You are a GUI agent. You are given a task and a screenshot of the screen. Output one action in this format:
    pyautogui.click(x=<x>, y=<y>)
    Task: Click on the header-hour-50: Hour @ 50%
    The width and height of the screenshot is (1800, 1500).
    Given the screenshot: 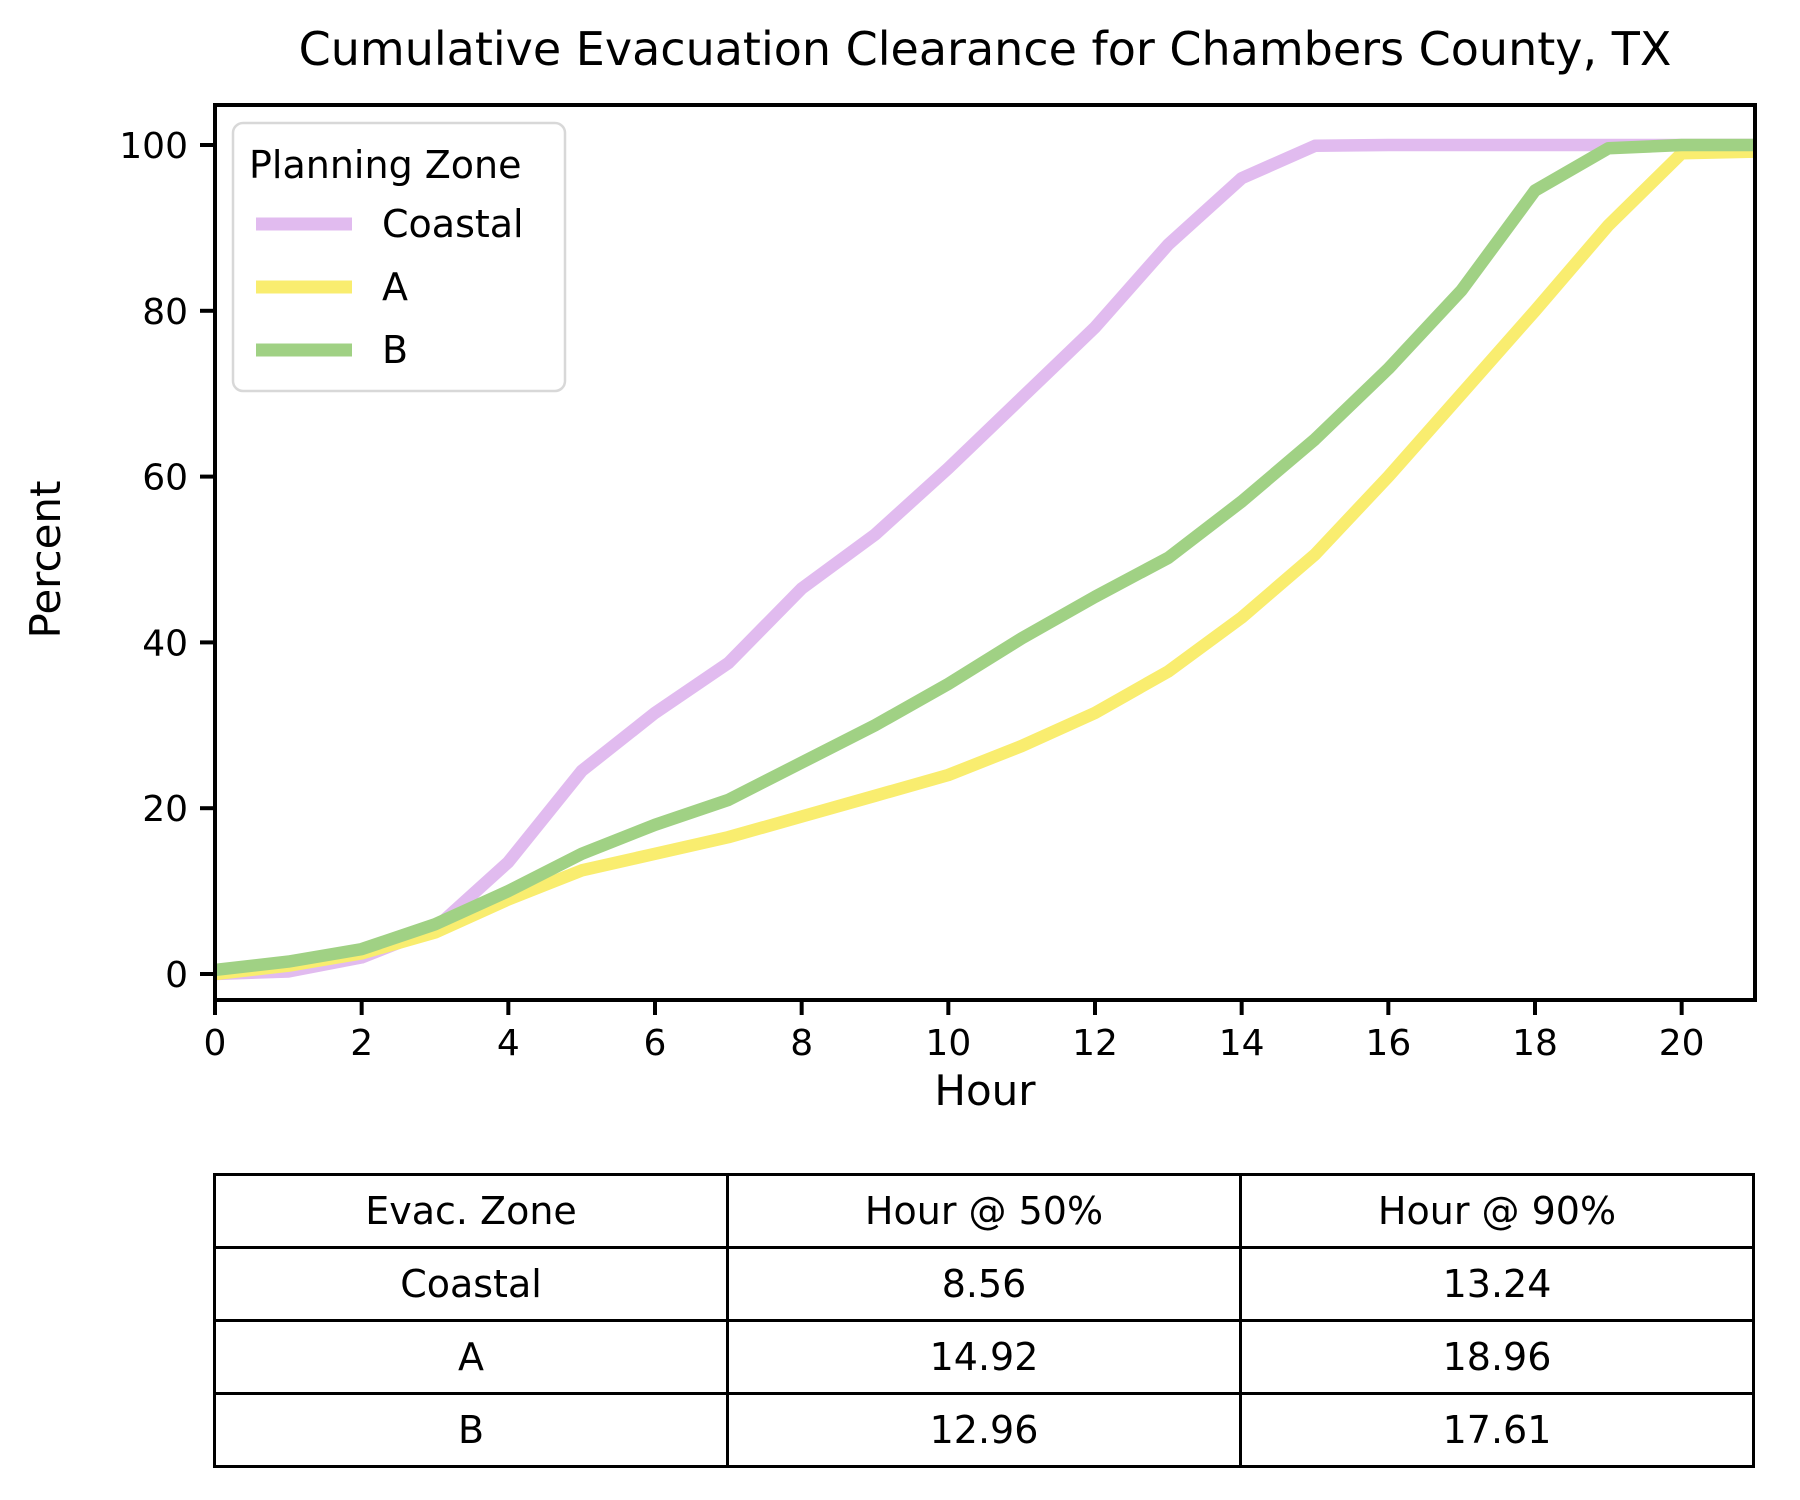 What is the action you would take?
    pyautogui.click(x=984, y=1211)
    